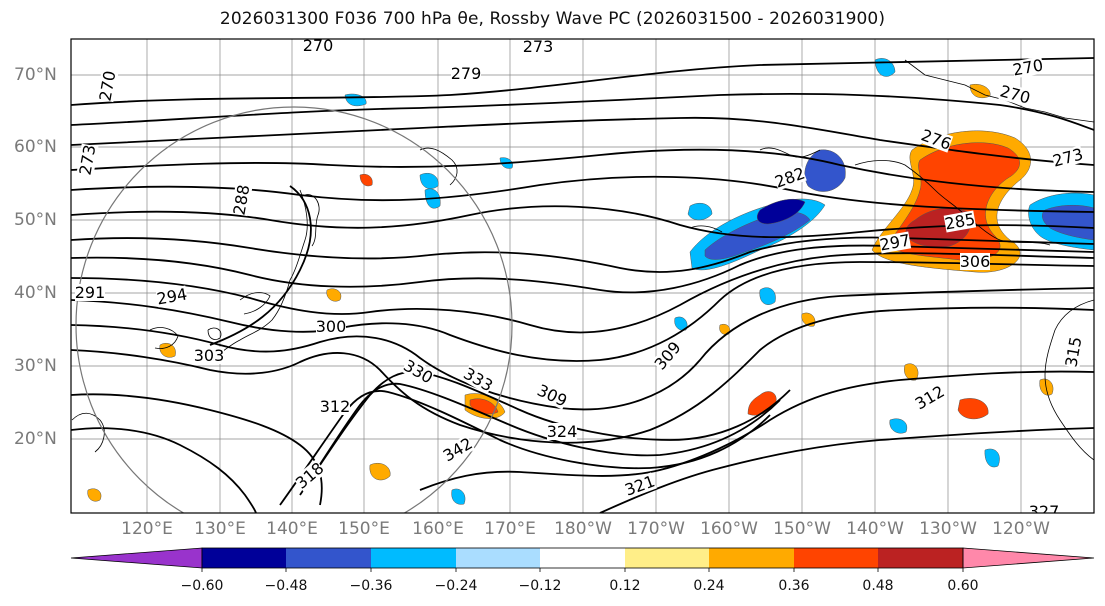  What do you see at coordinates (963, 586) in the screenshot?
I see `colorbar-tick-label: 0.60` at bounding box center [963, 586].